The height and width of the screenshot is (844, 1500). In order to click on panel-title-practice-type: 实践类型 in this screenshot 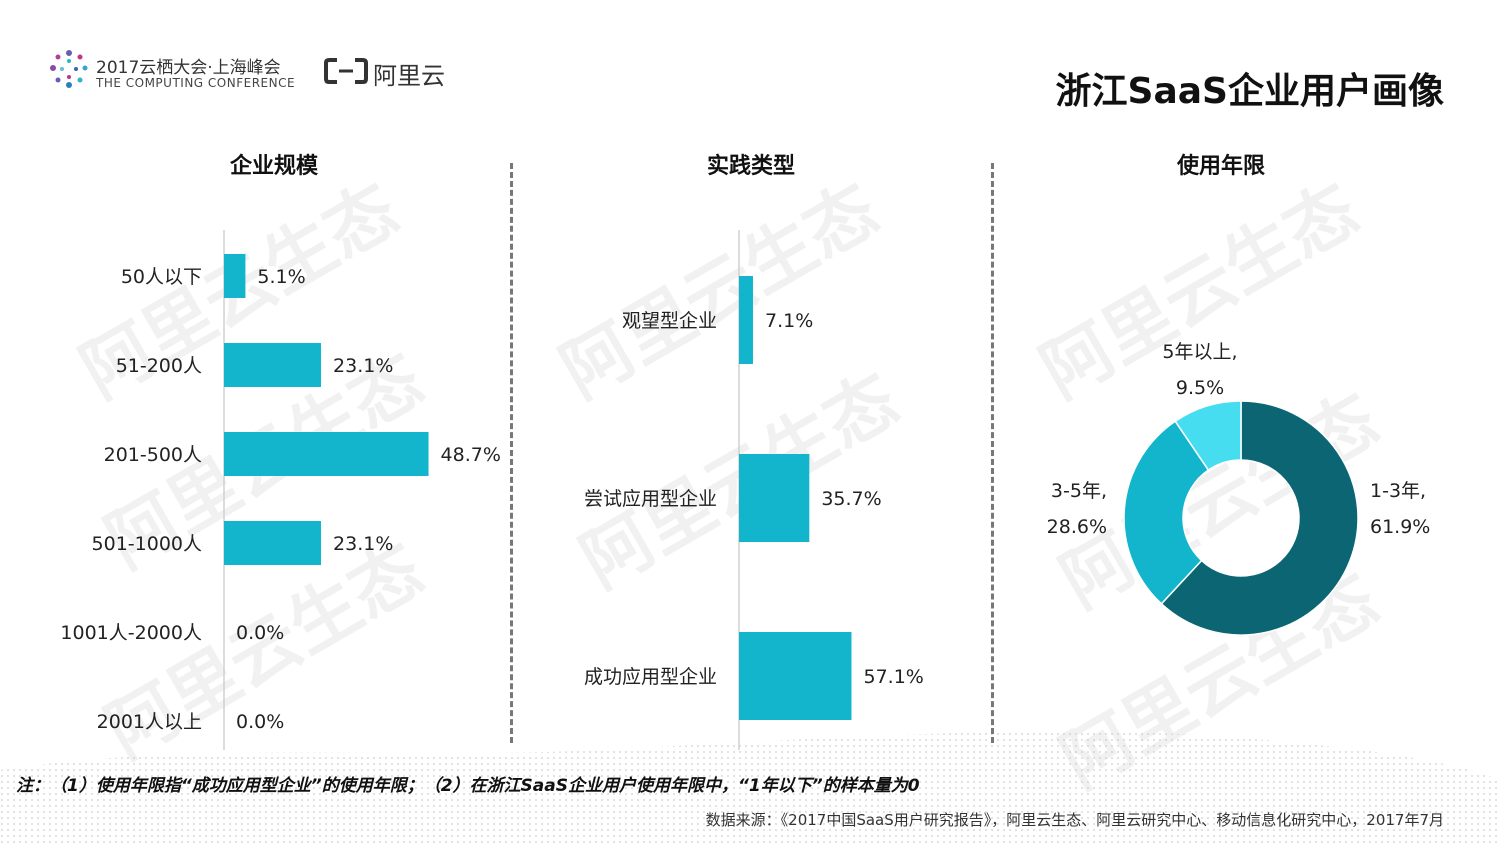, I will do `click(750, 166)`.